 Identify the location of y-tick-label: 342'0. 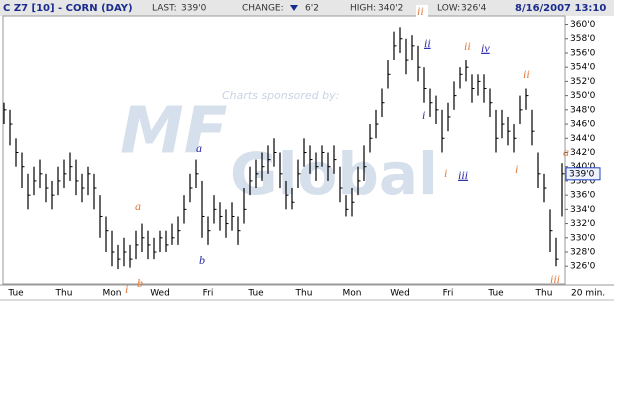
(583, 153).